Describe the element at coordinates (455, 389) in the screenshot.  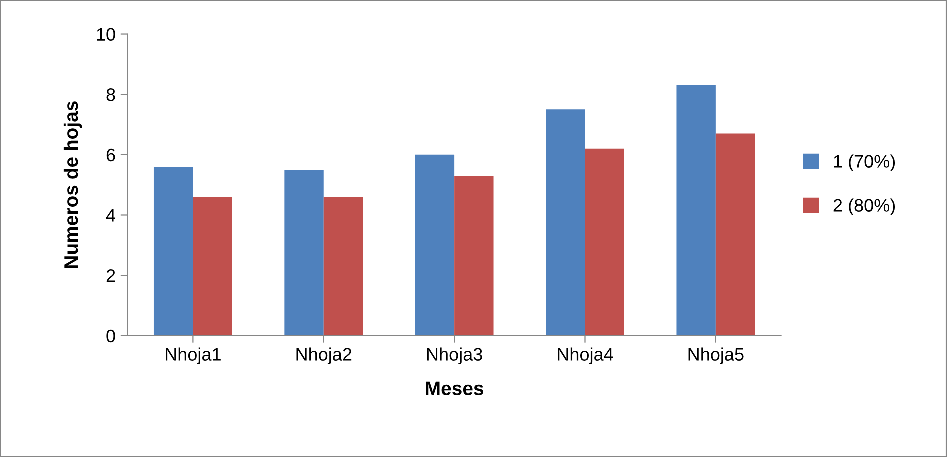
I see `x-axis-title: Meses` at that location.